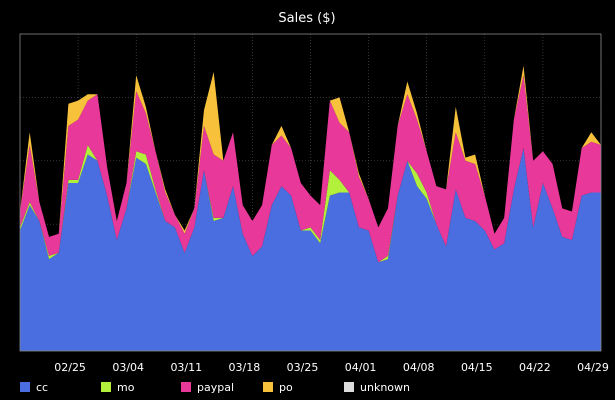 This screenshot has height=400, width=615. Describe the element at coordinates (419, 367) in the screenshot. I see `x-tick-label: 04/08` at that location.